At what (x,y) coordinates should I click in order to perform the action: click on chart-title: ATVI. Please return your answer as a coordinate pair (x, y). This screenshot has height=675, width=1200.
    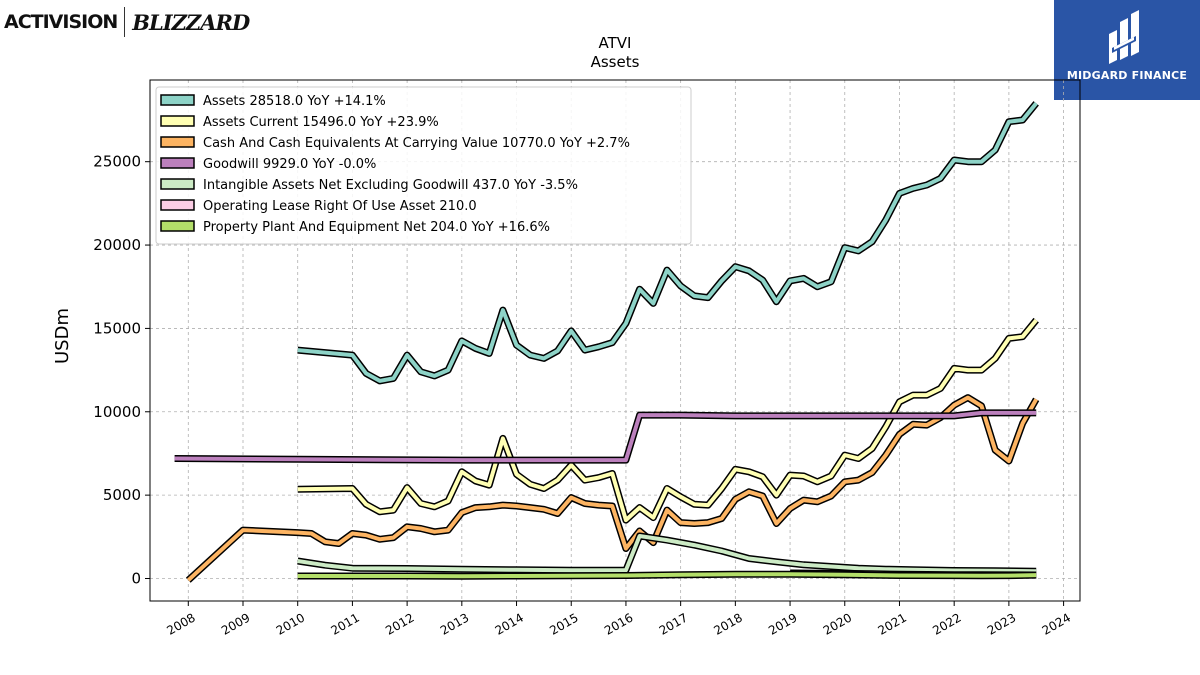
    Looking at the image, I should click on (615, 43).